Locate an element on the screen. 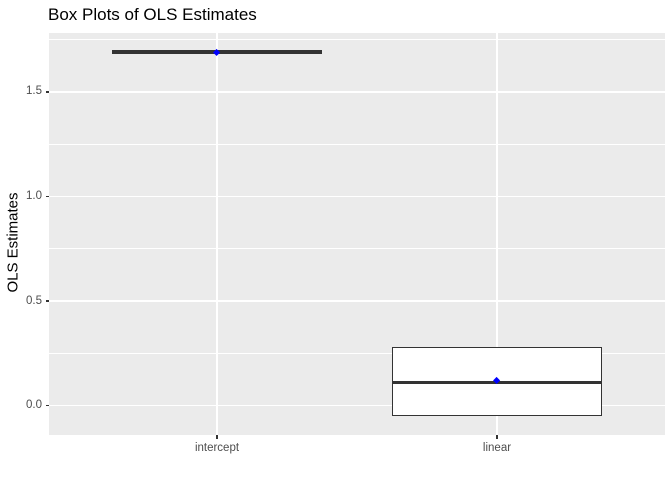 This screenshot has width=672, height=480. y-tick-label: 0.5 is located at coordinates (34, 300).